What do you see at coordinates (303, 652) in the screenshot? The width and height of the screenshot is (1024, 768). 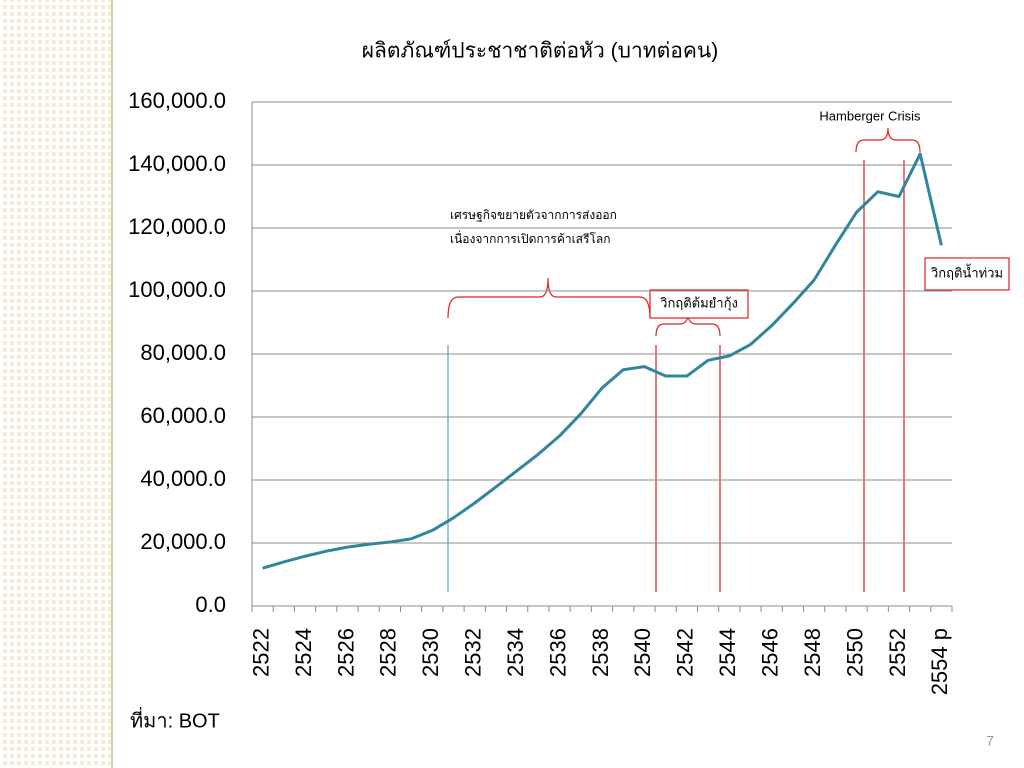 I see `x-tick-label: 2524` at bounding box center [303, 652].